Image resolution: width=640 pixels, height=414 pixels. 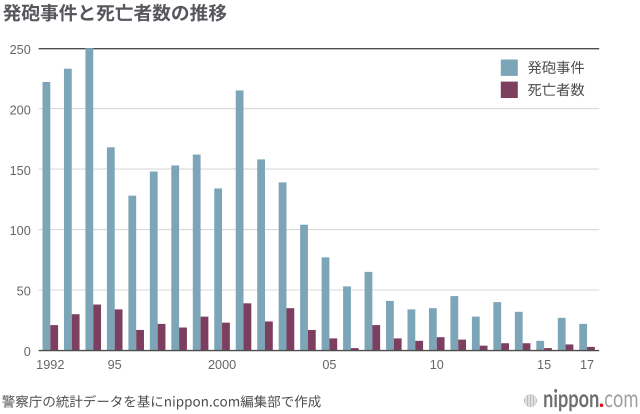 I want to click on svg-text: 15, so click(x=544, y=365).